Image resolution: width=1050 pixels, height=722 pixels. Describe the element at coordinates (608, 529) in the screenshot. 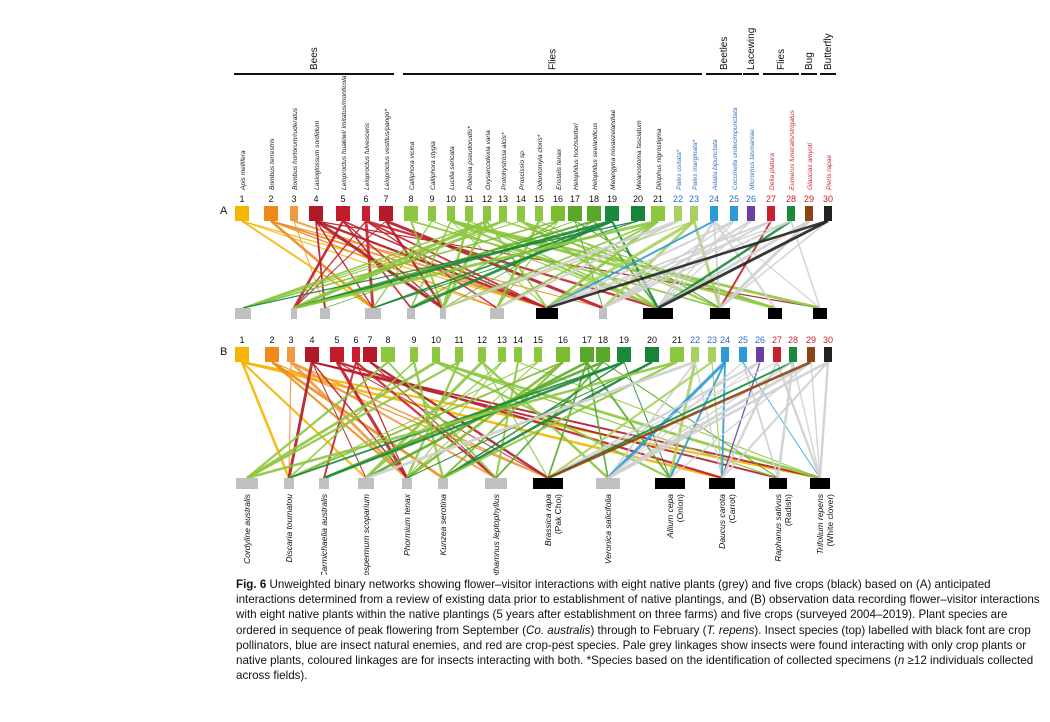

I see `plant-name-9: Veronica salicifolia` at that location.